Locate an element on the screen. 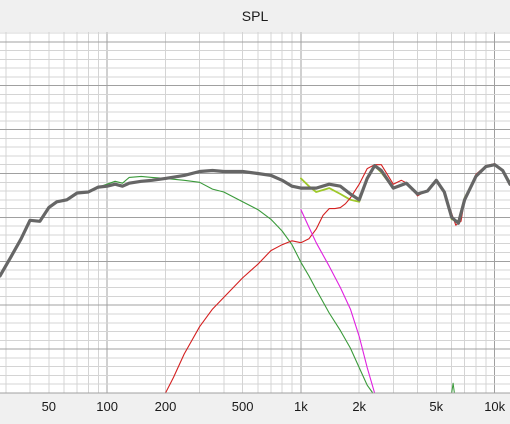  chart-title: SPL is located at coordinates (255, 16).